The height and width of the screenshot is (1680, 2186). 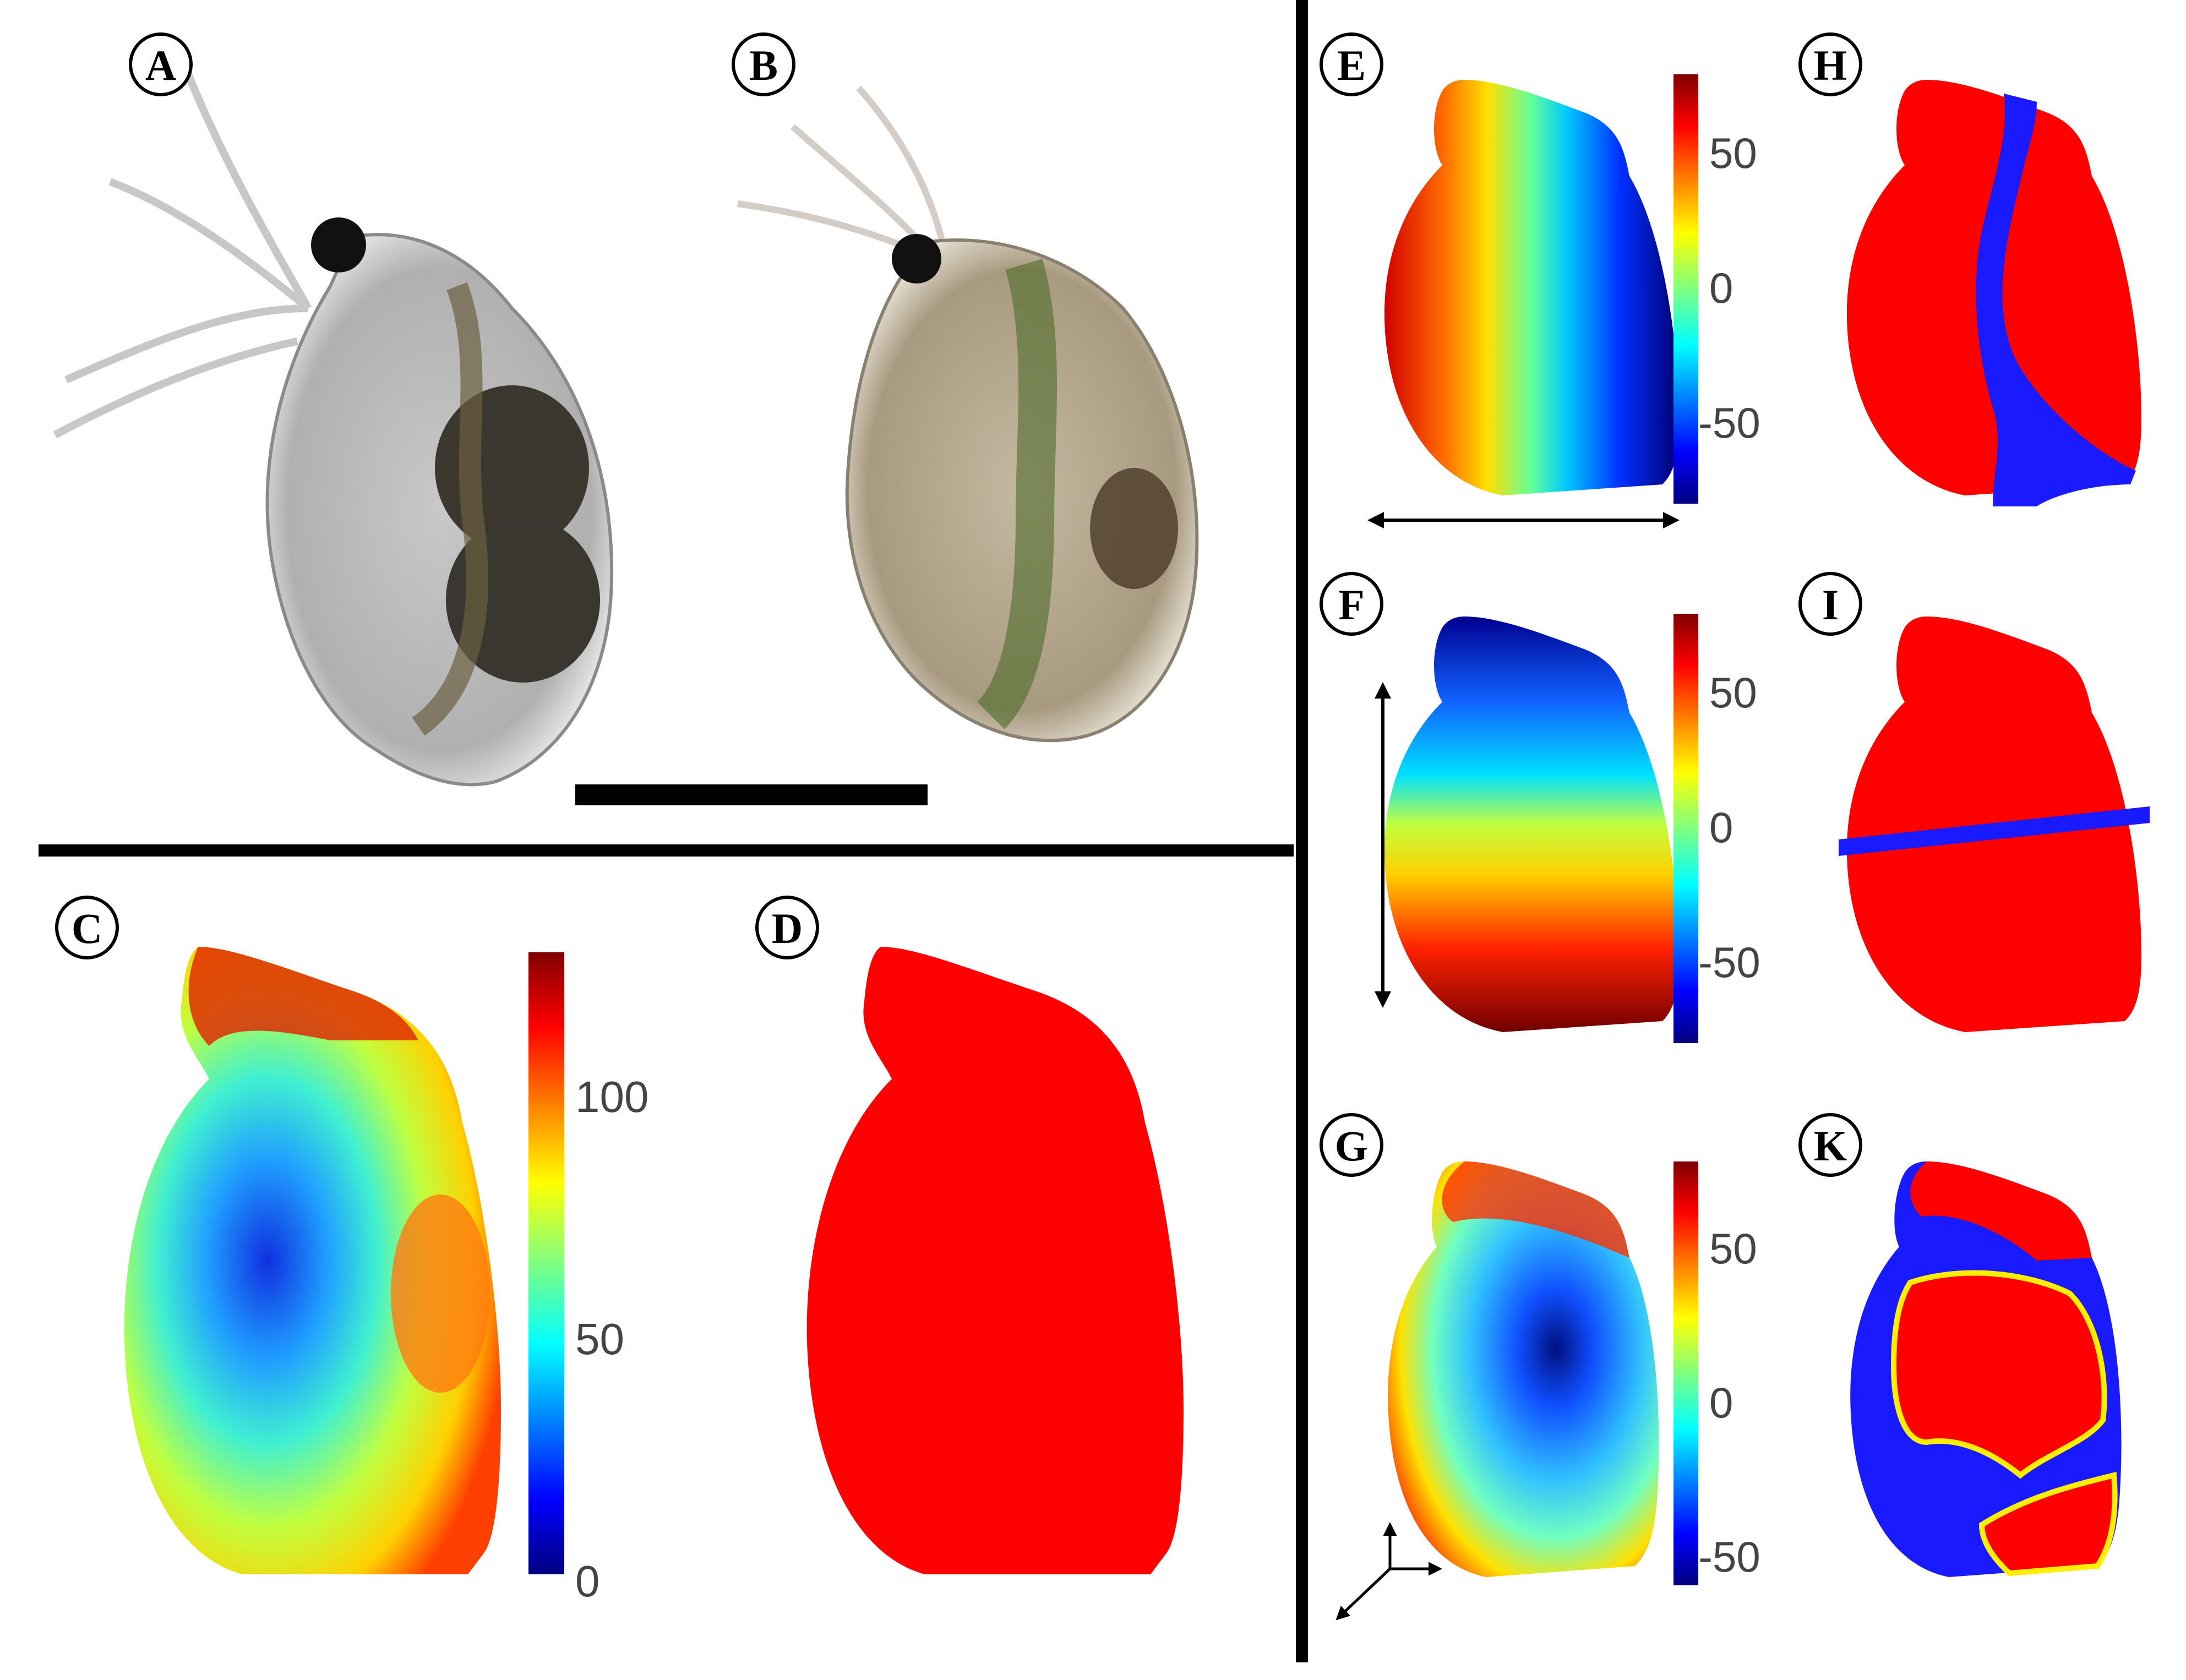 What do you see at coordinates (917, 258) in the screenshot?
I see `eye-b` at bounding box center [917, 258].